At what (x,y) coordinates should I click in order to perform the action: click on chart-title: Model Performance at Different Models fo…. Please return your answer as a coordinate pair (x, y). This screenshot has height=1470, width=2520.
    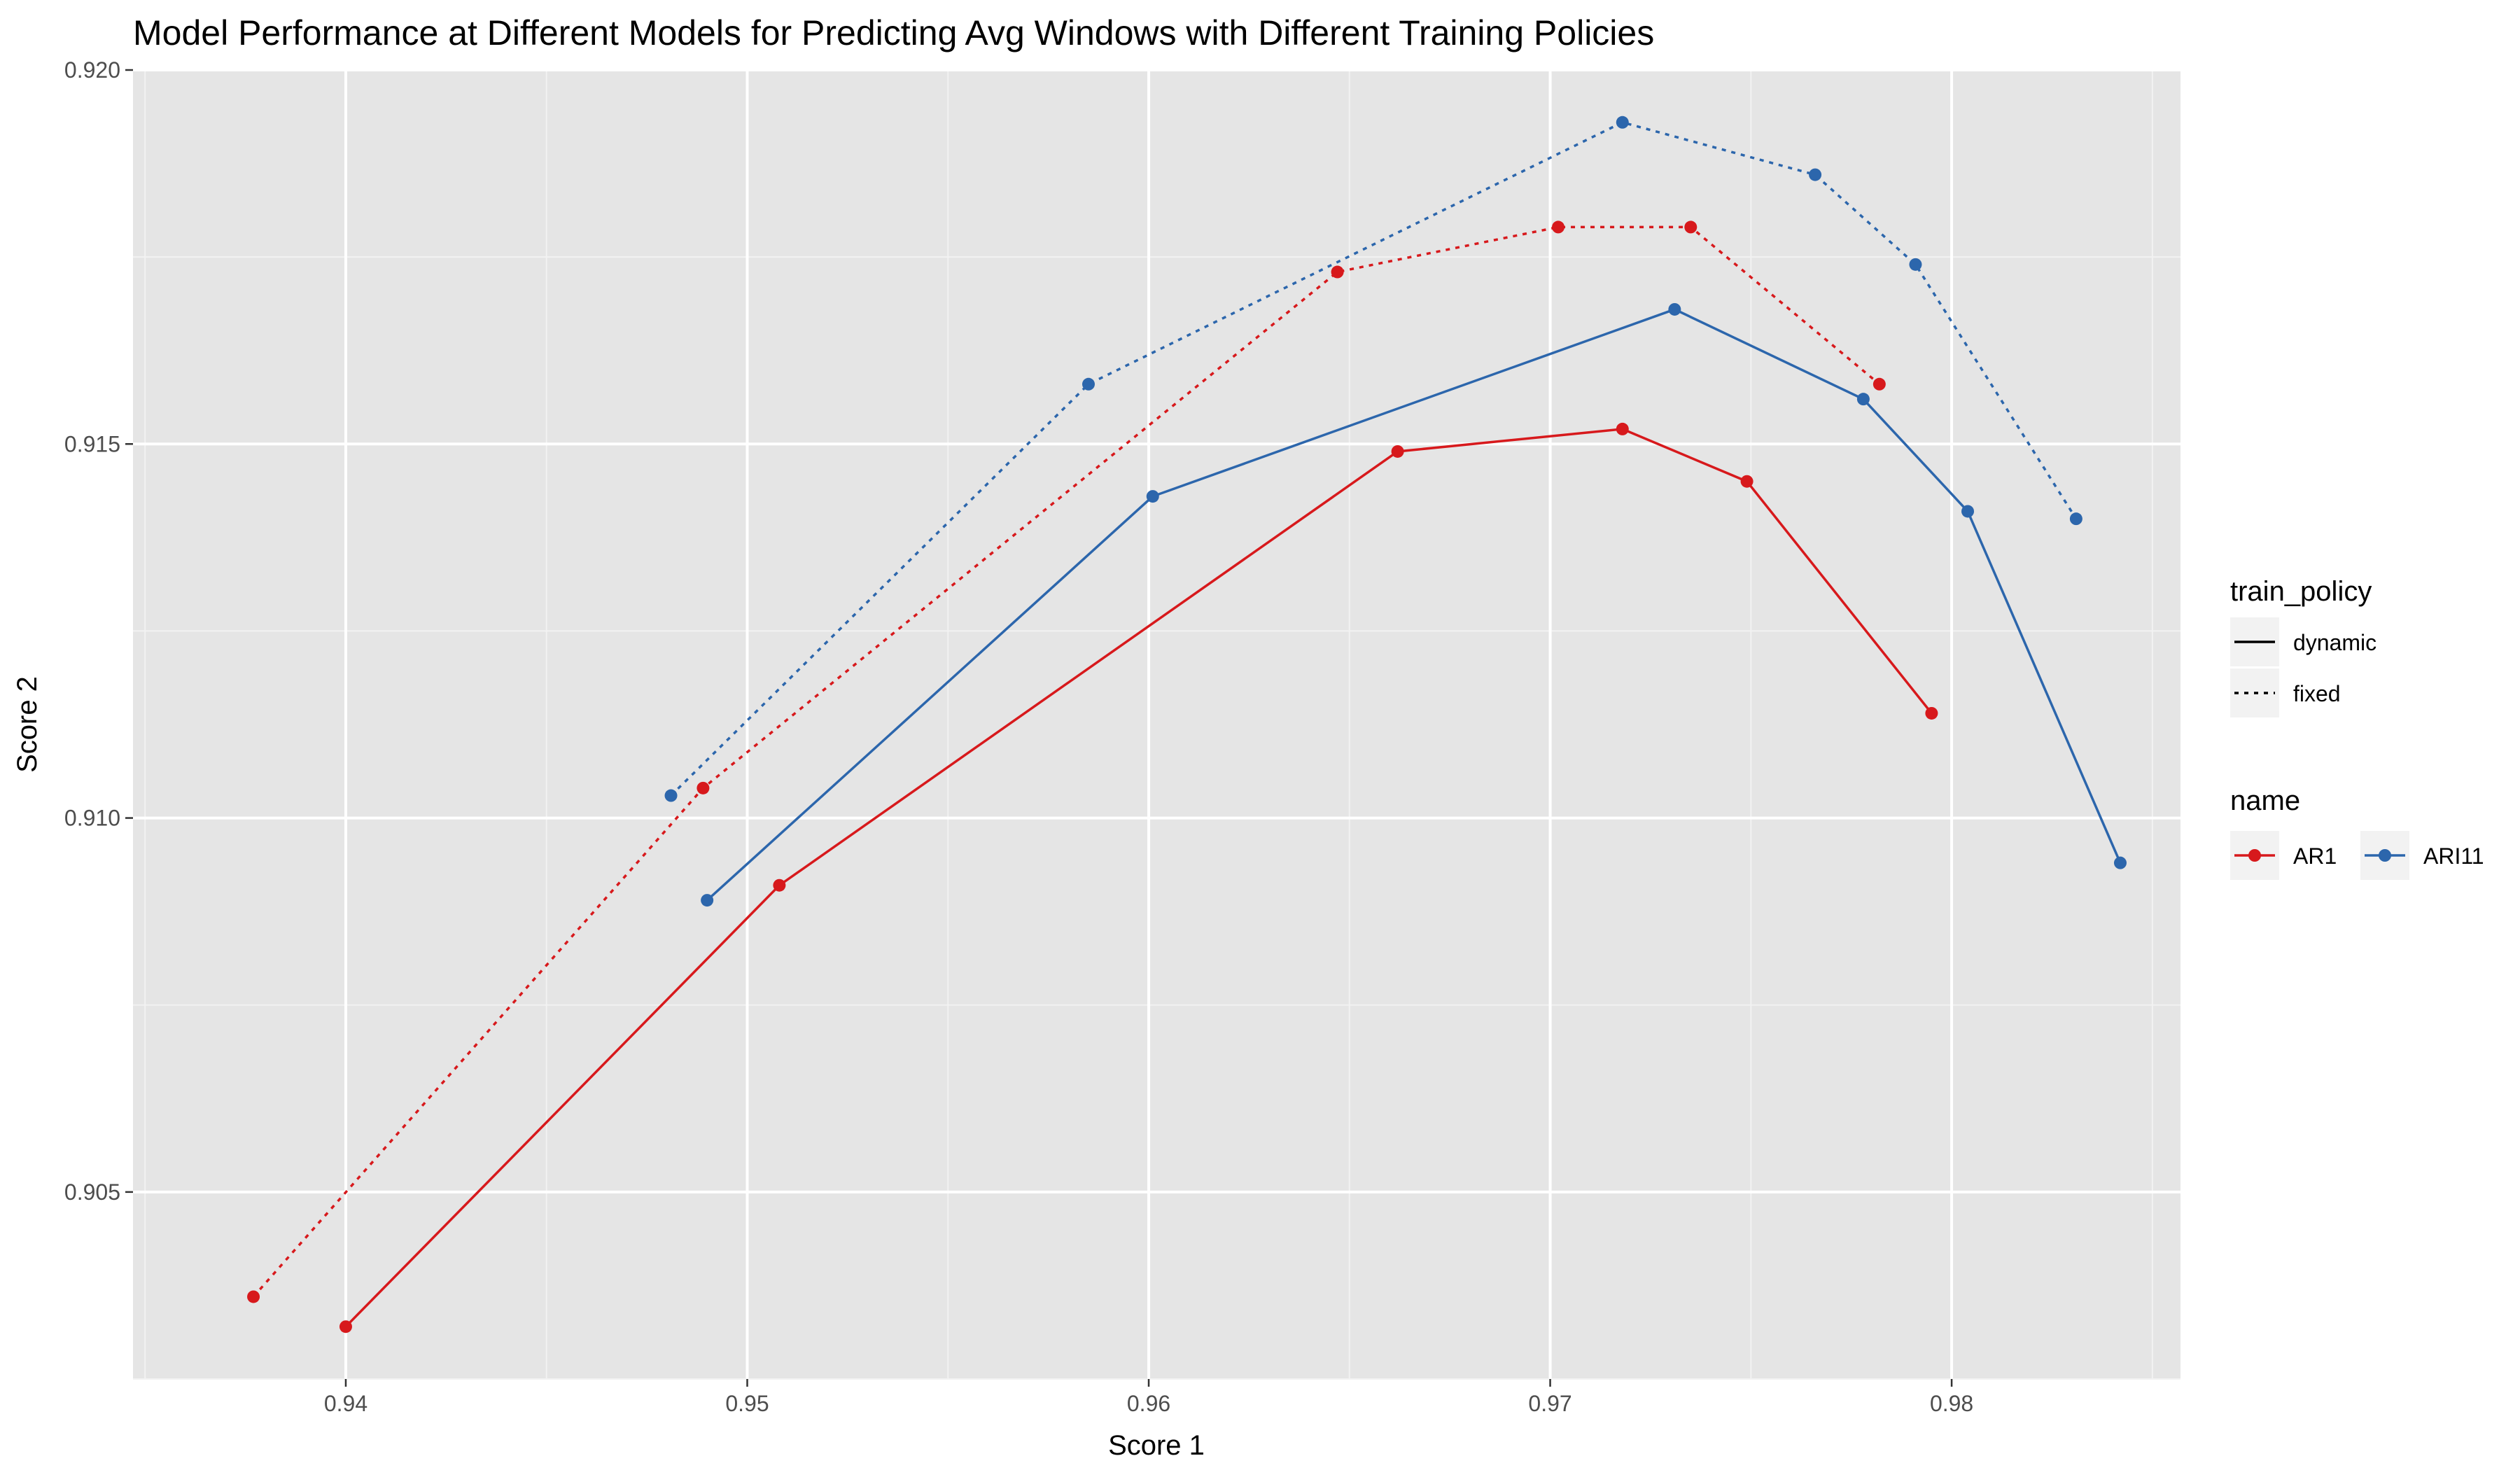
    Looking at the image, I should click on (893, 32).